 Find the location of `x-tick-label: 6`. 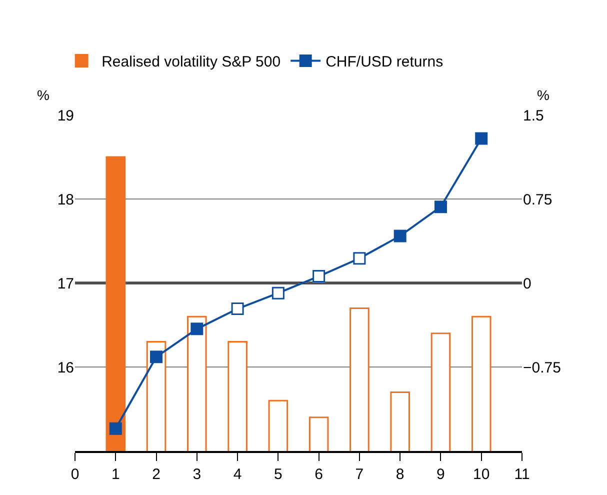

x-tick-label: 6 is located at coordinates (318, 474).